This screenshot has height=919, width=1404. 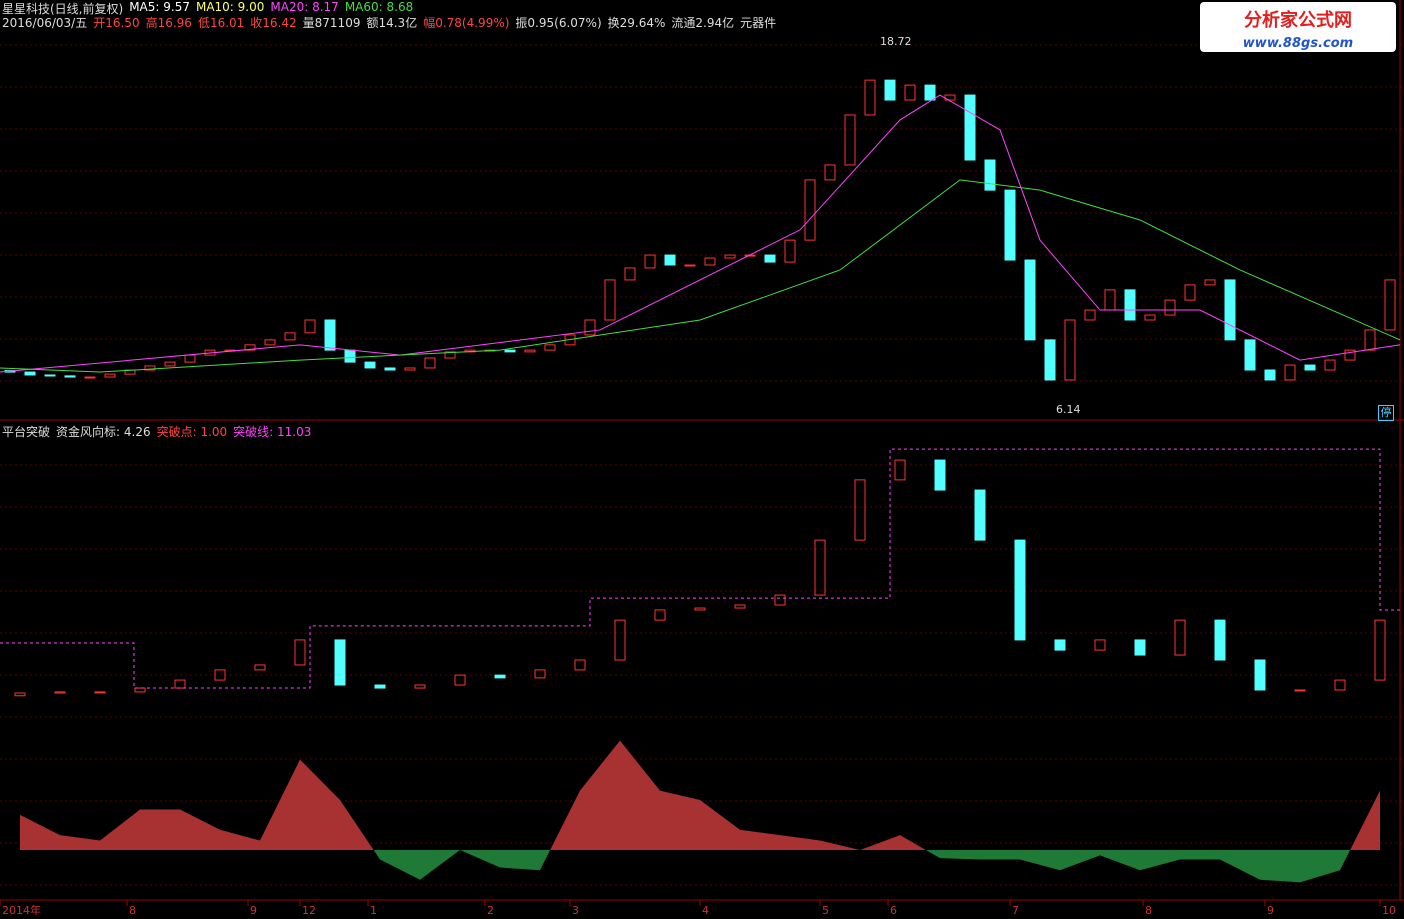 What do you see at coordinates (466, 23) in the screenshot?
I see `quote-item: 幅0.78(4.99%)` at bounding box center [466, 23].